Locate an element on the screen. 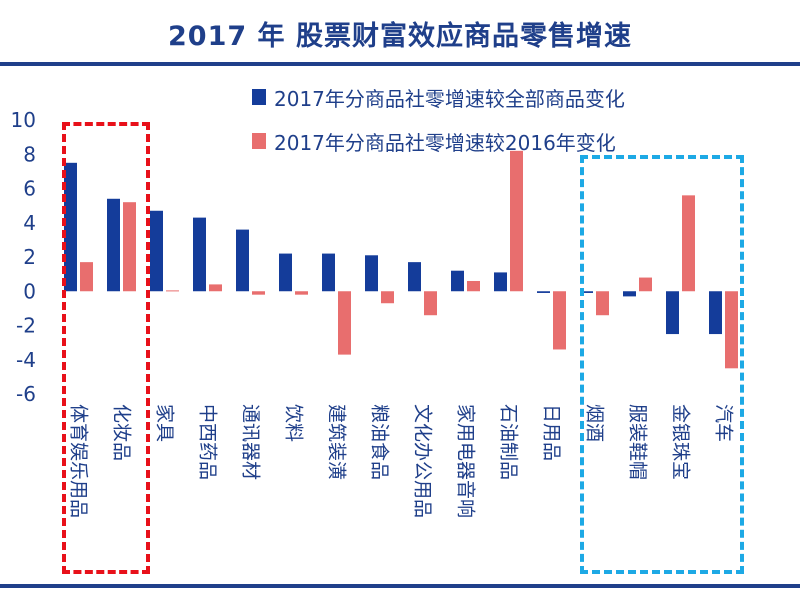  legend-label-series-1: 2017年分商品社零增速较全部商品变化 is located at coordinates (449, 98).